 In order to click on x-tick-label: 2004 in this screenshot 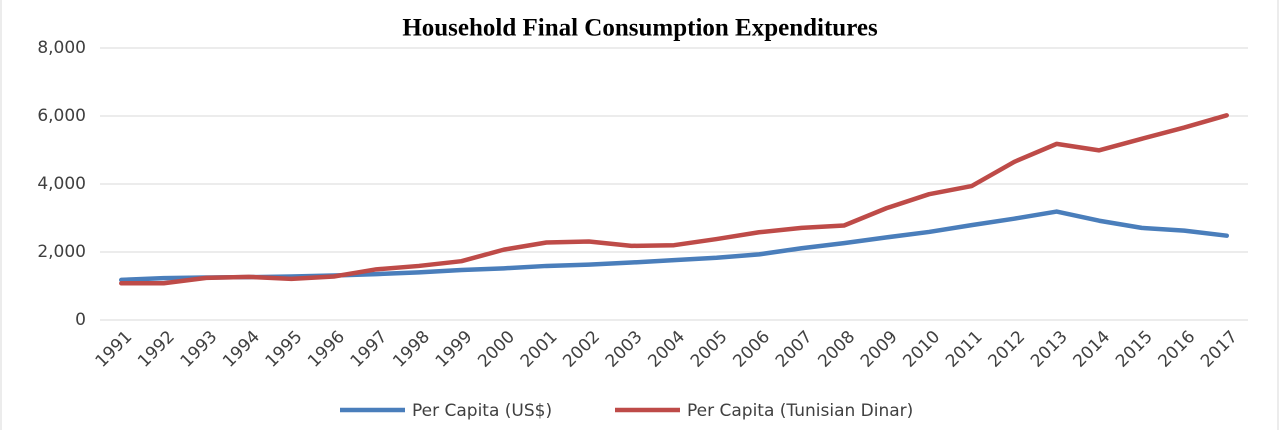, I will do `click(666, 349)`.